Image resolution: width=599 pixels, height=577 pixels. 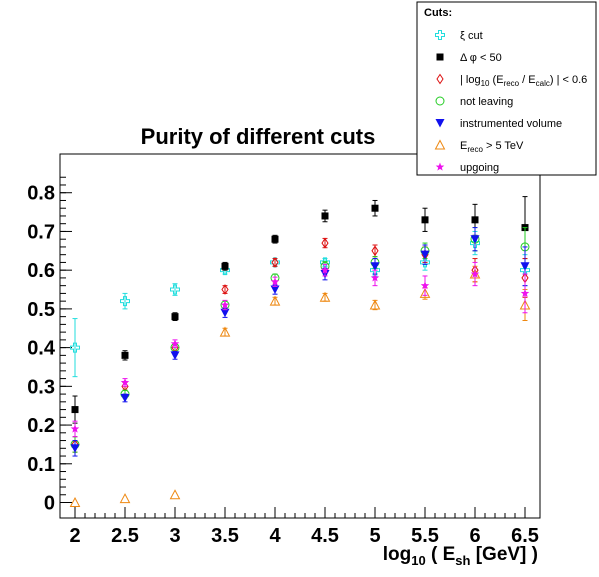 What do you see at coordinates (459, 36) in the screenshot?
I see `legend-entry: ξ cut` at bounding box center [459, 36].